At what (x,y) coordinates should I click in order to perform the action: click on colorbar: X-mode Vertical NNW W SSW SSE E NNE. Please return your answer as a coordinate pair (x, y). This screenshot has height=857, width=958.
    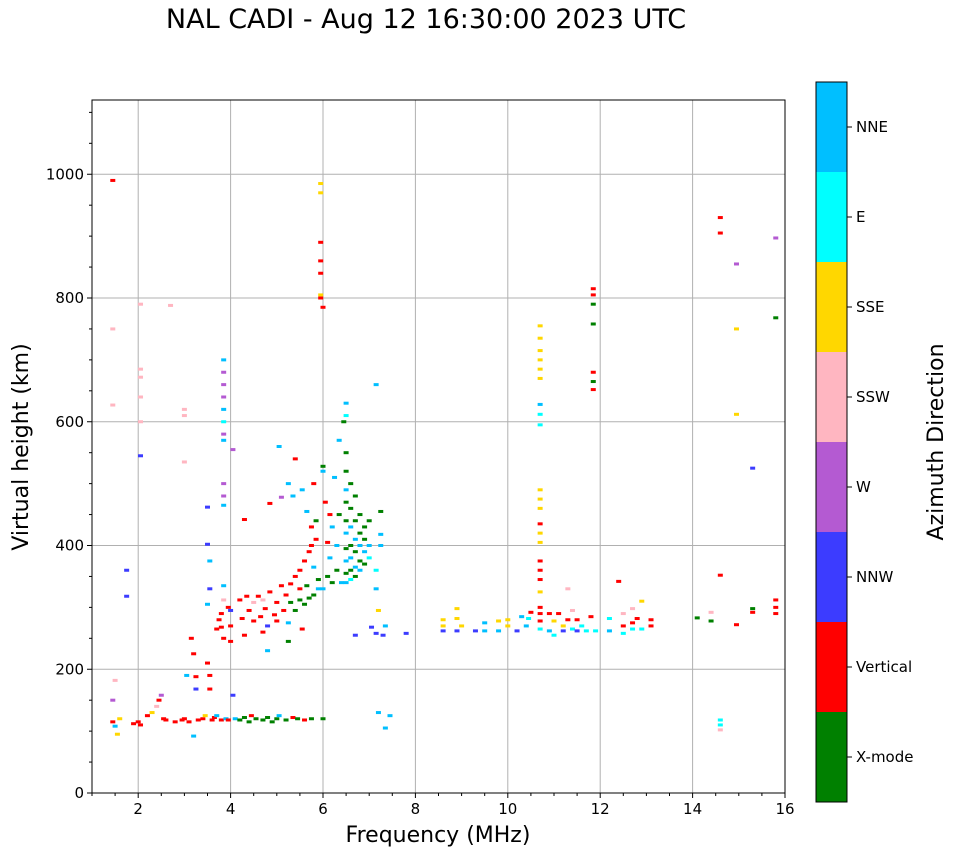
    Looking at the image, I should click on (864, 442).